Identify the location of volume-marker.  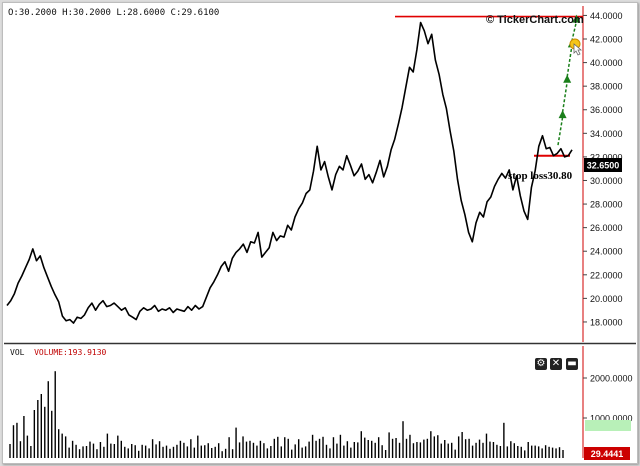
(608, 425).